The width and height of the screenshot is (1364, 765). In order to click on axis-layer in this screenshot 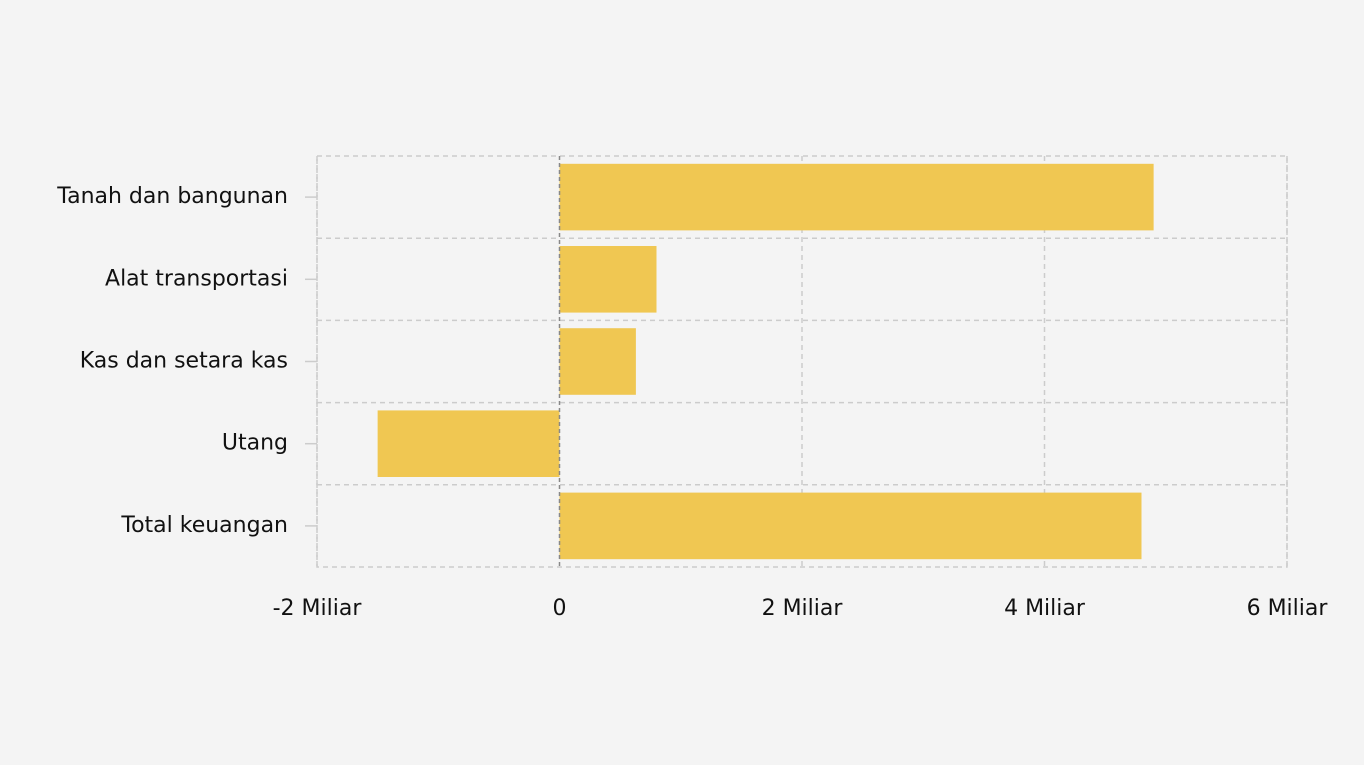, I will do `click(433, 361)`.